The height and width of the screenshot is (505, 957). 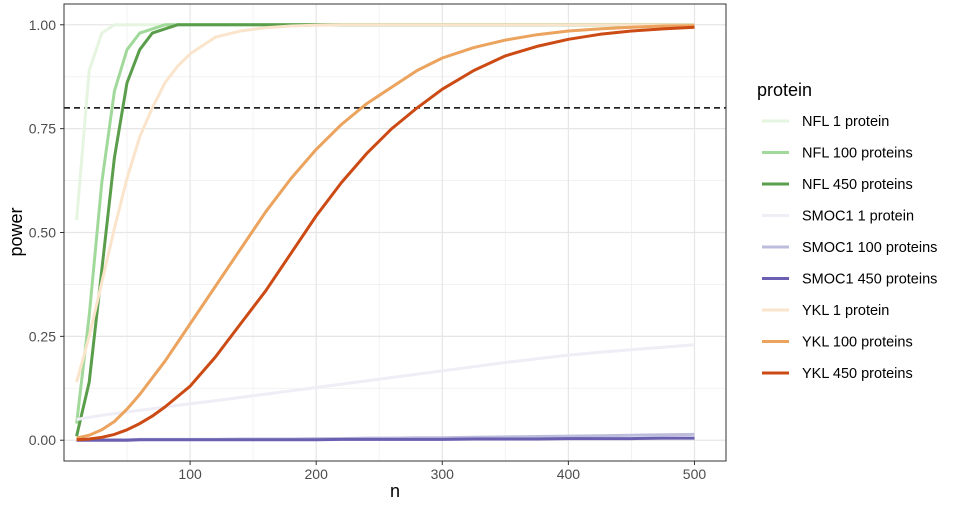 I want to click on x-tick-label: 200, so click(x=317, y=474).